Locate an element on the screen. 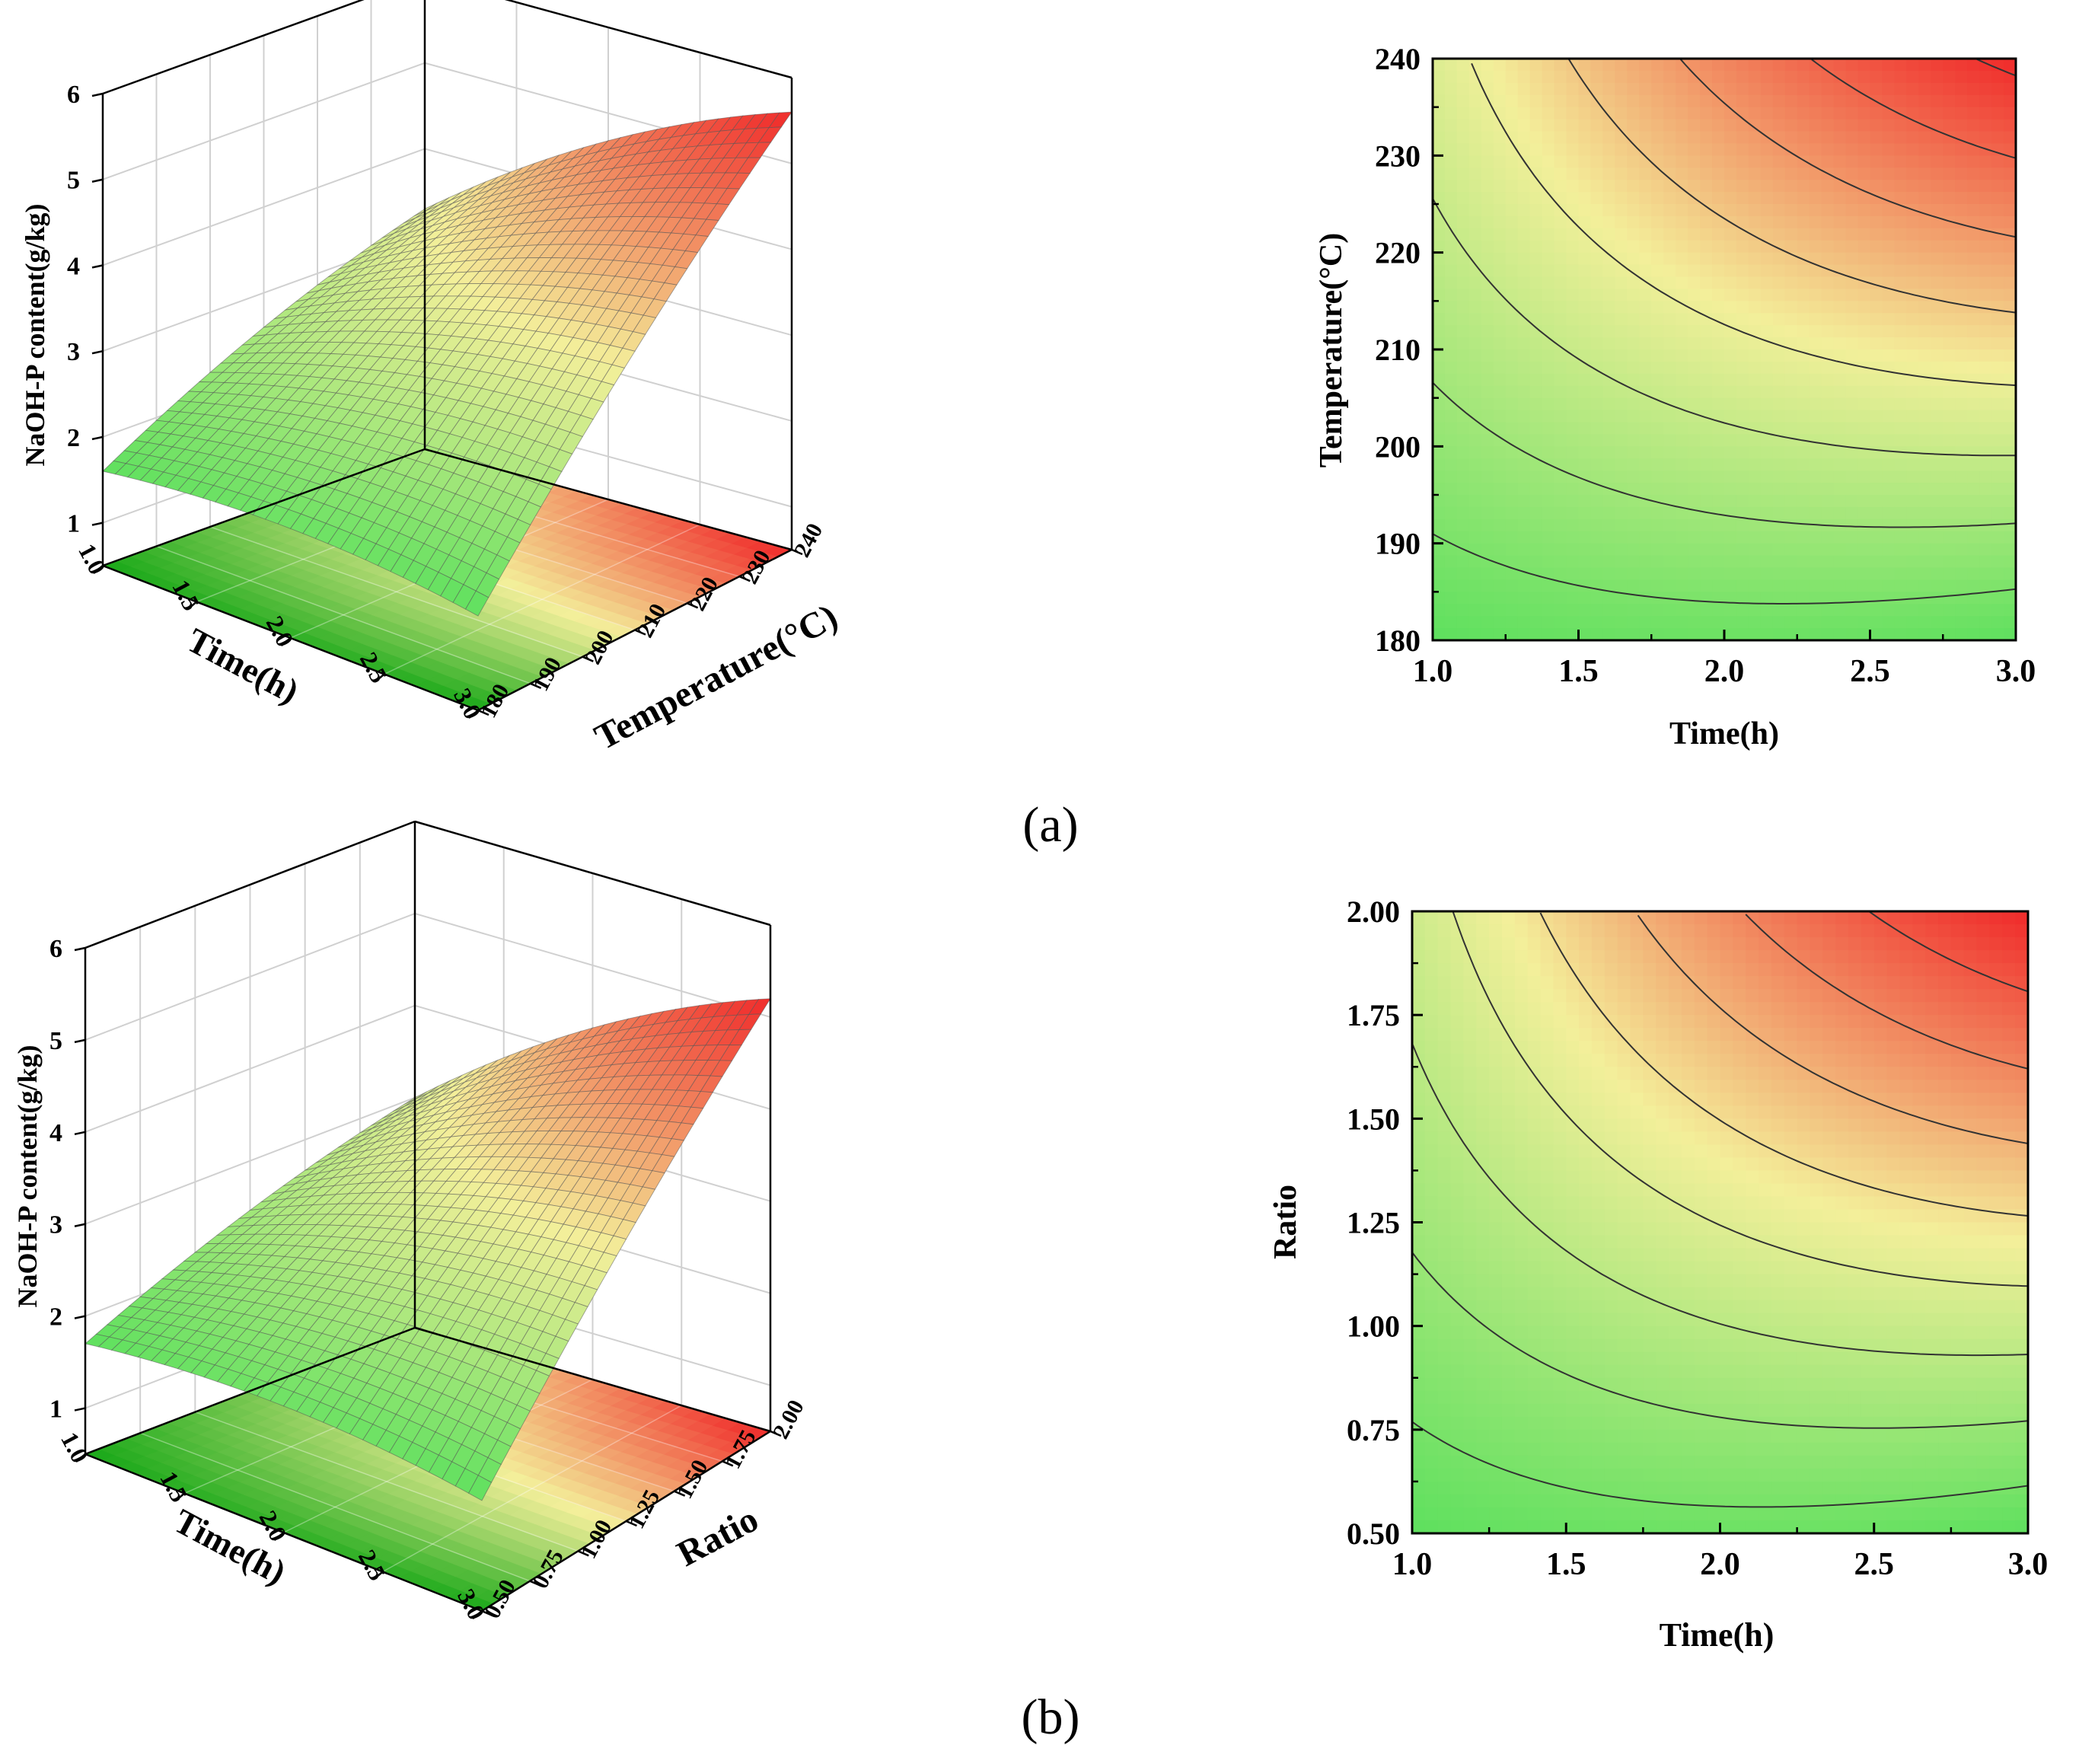 The width and height of the screenshot is (2079, 1764). contA-contour-line is located at coordinates (1724, 568).